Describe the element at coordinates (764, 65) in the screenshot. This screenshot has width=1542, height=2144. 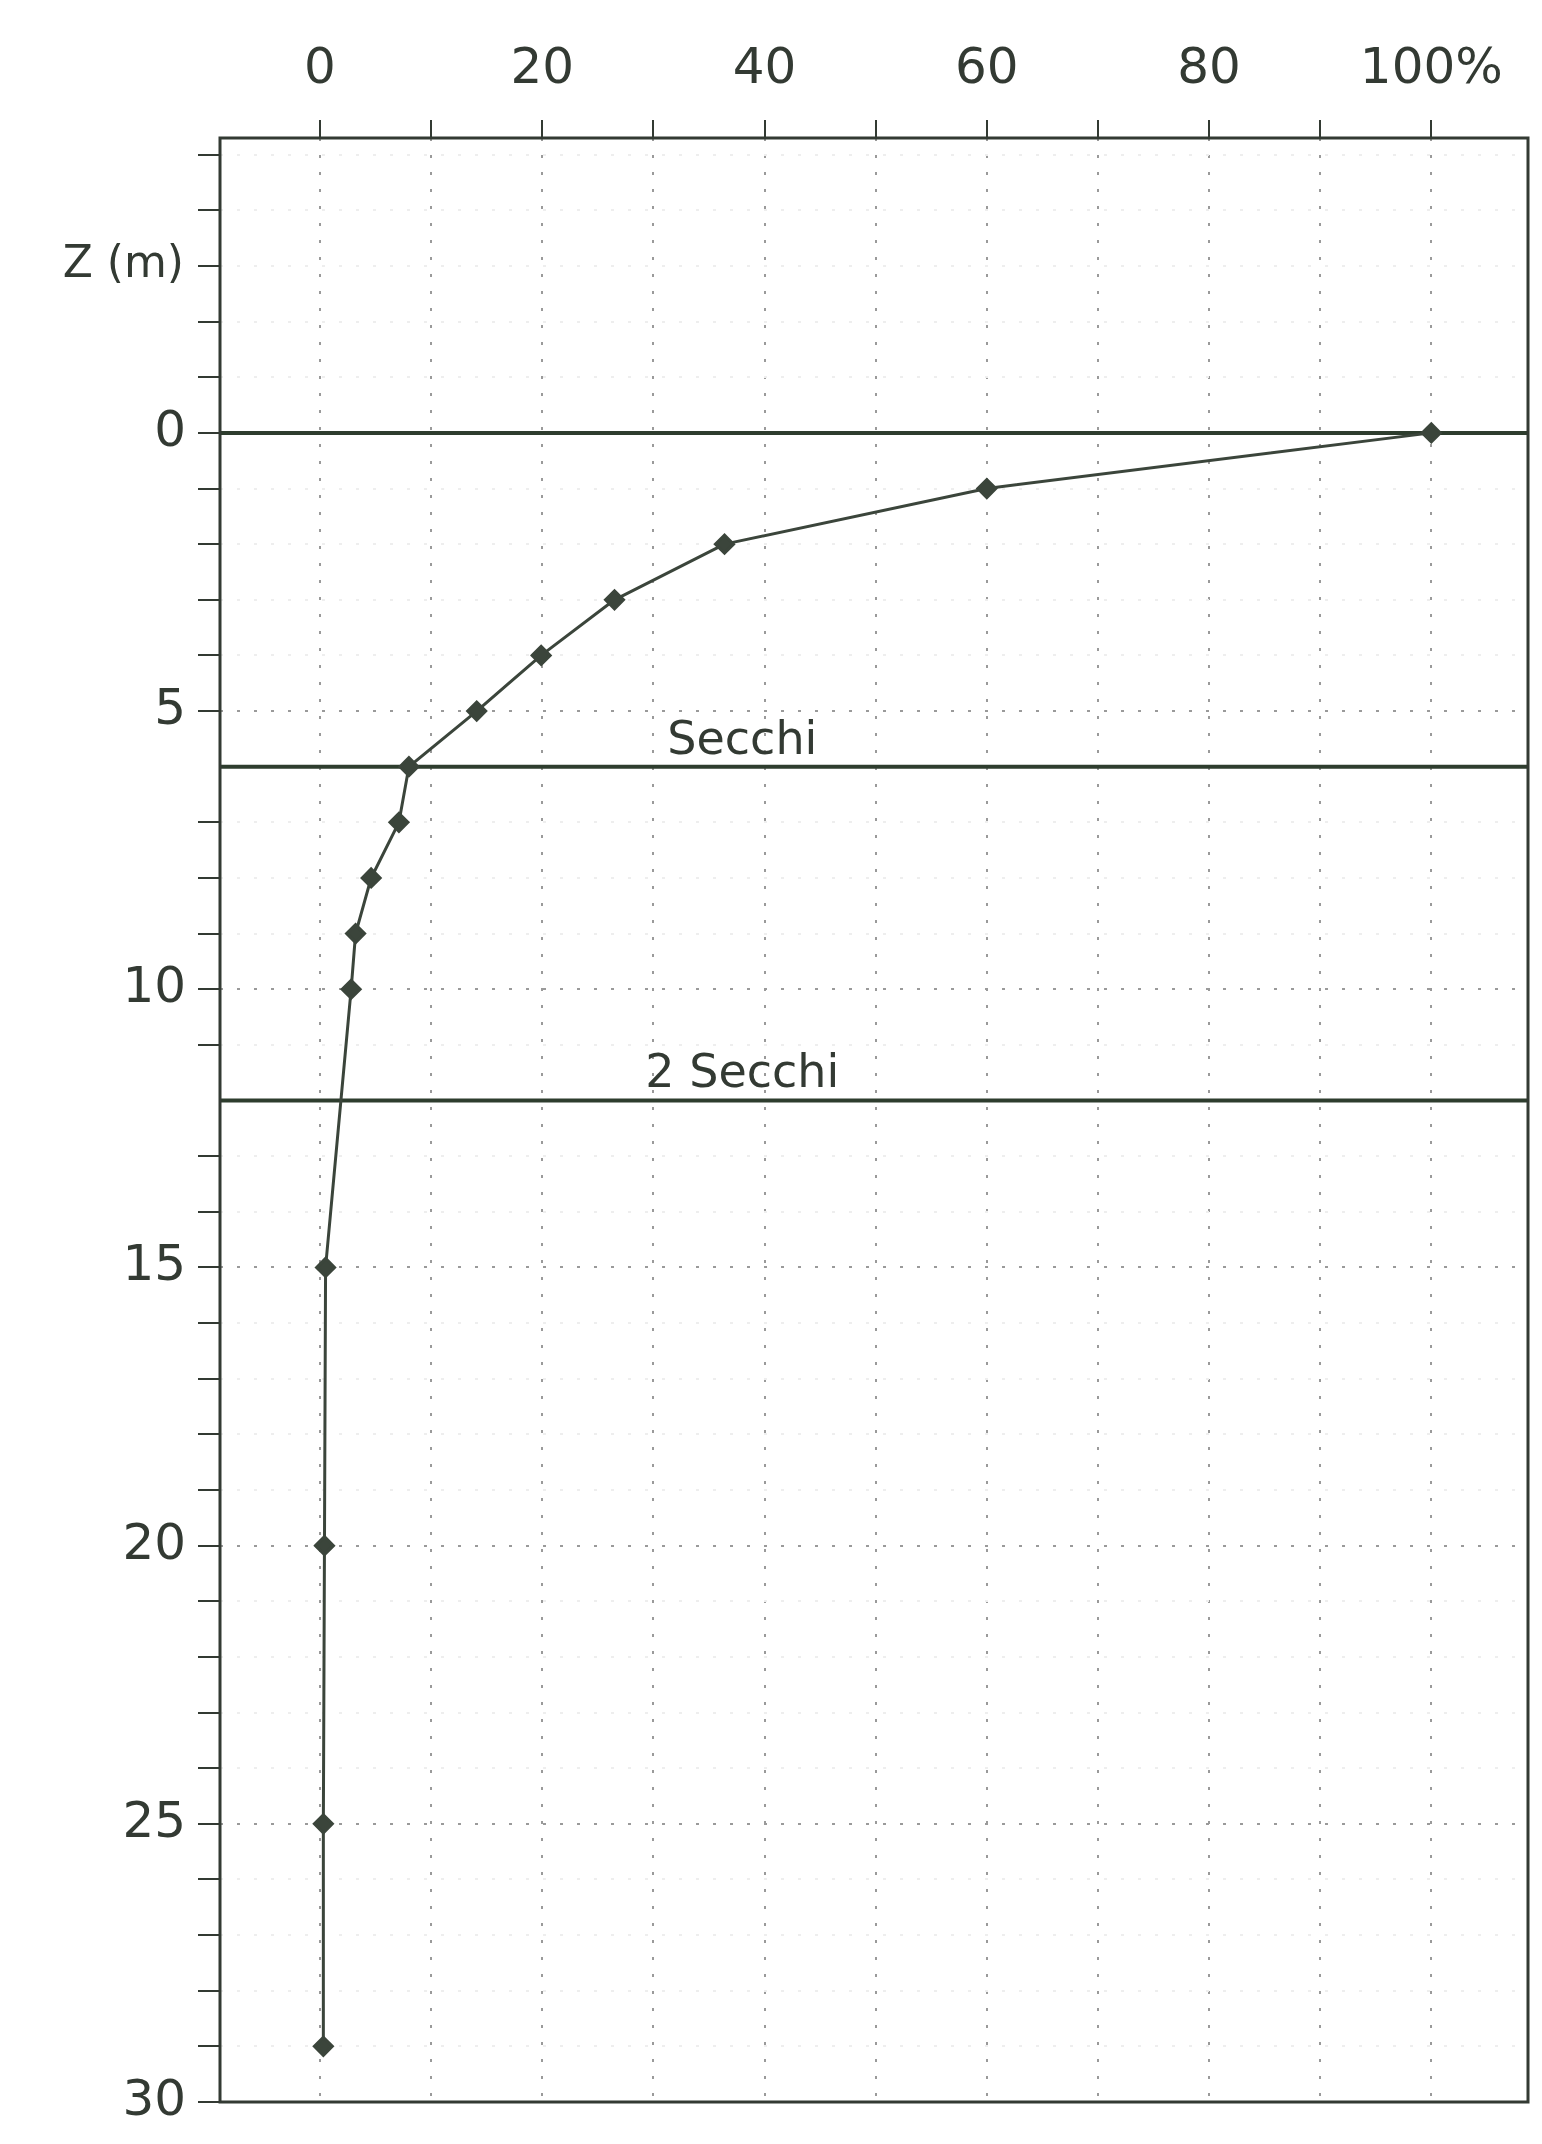
I see `x-tick-label: 40` at that location.